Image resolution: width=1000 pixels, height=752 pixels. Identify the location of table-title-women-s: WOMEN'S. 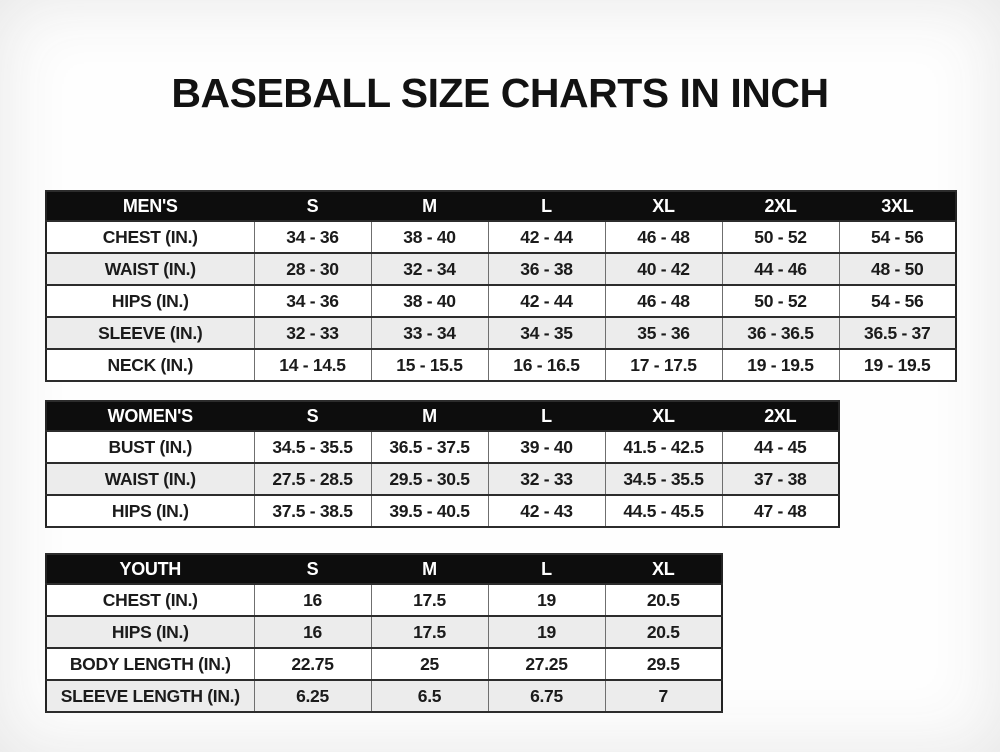
(150, 416).